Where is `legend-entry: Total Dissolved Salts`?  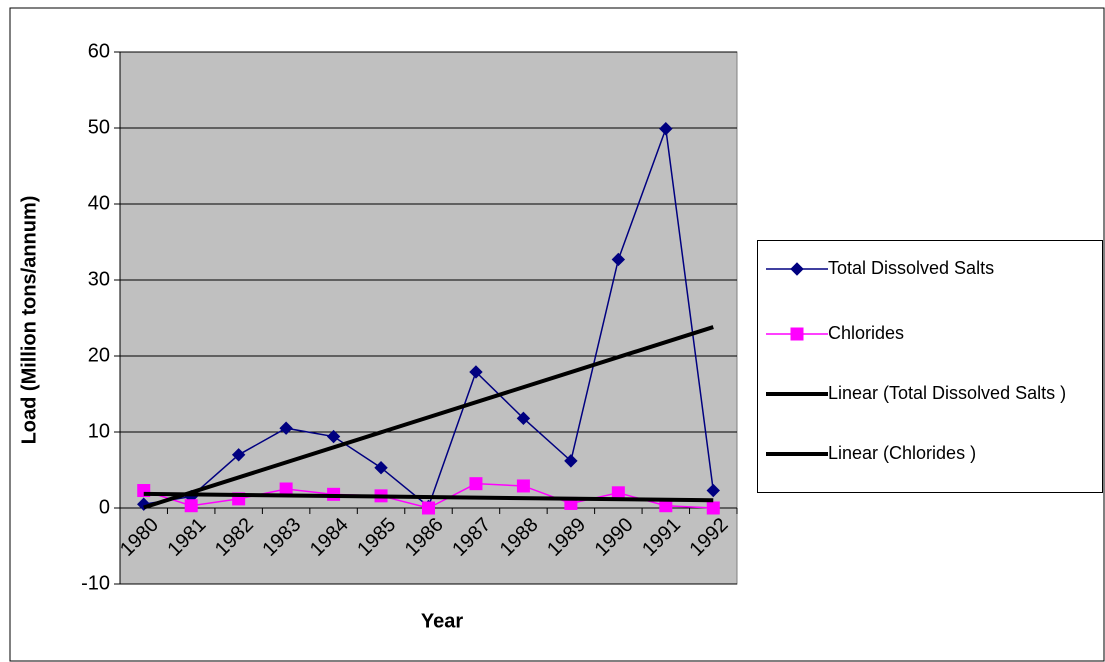 legend-entry: Total Dissolved Salts is located at coordinates (920, 268).